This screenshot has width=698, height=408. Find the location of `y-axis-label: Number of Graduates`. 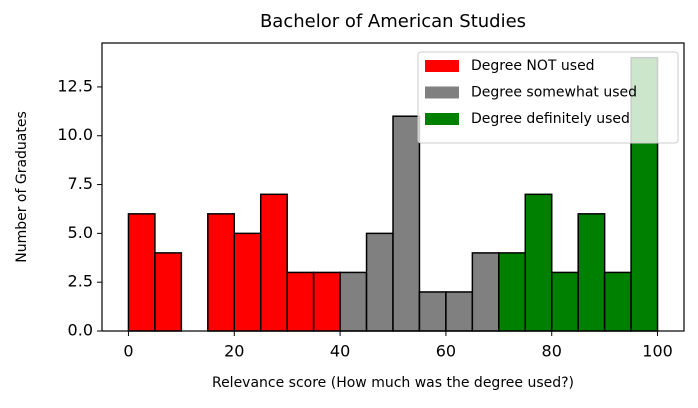

y-axis-label: Number of Graduates is located at coordinates (22, 187).